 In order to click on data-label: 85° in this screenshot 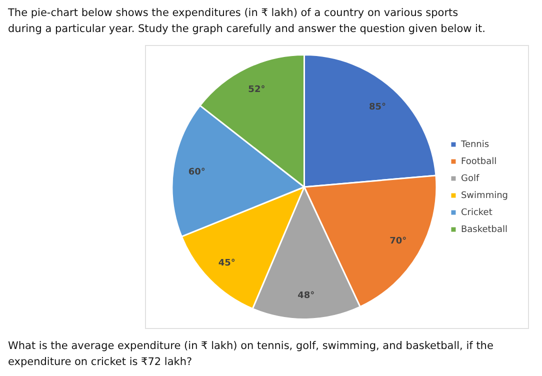, I will do `click(377, 107)`.